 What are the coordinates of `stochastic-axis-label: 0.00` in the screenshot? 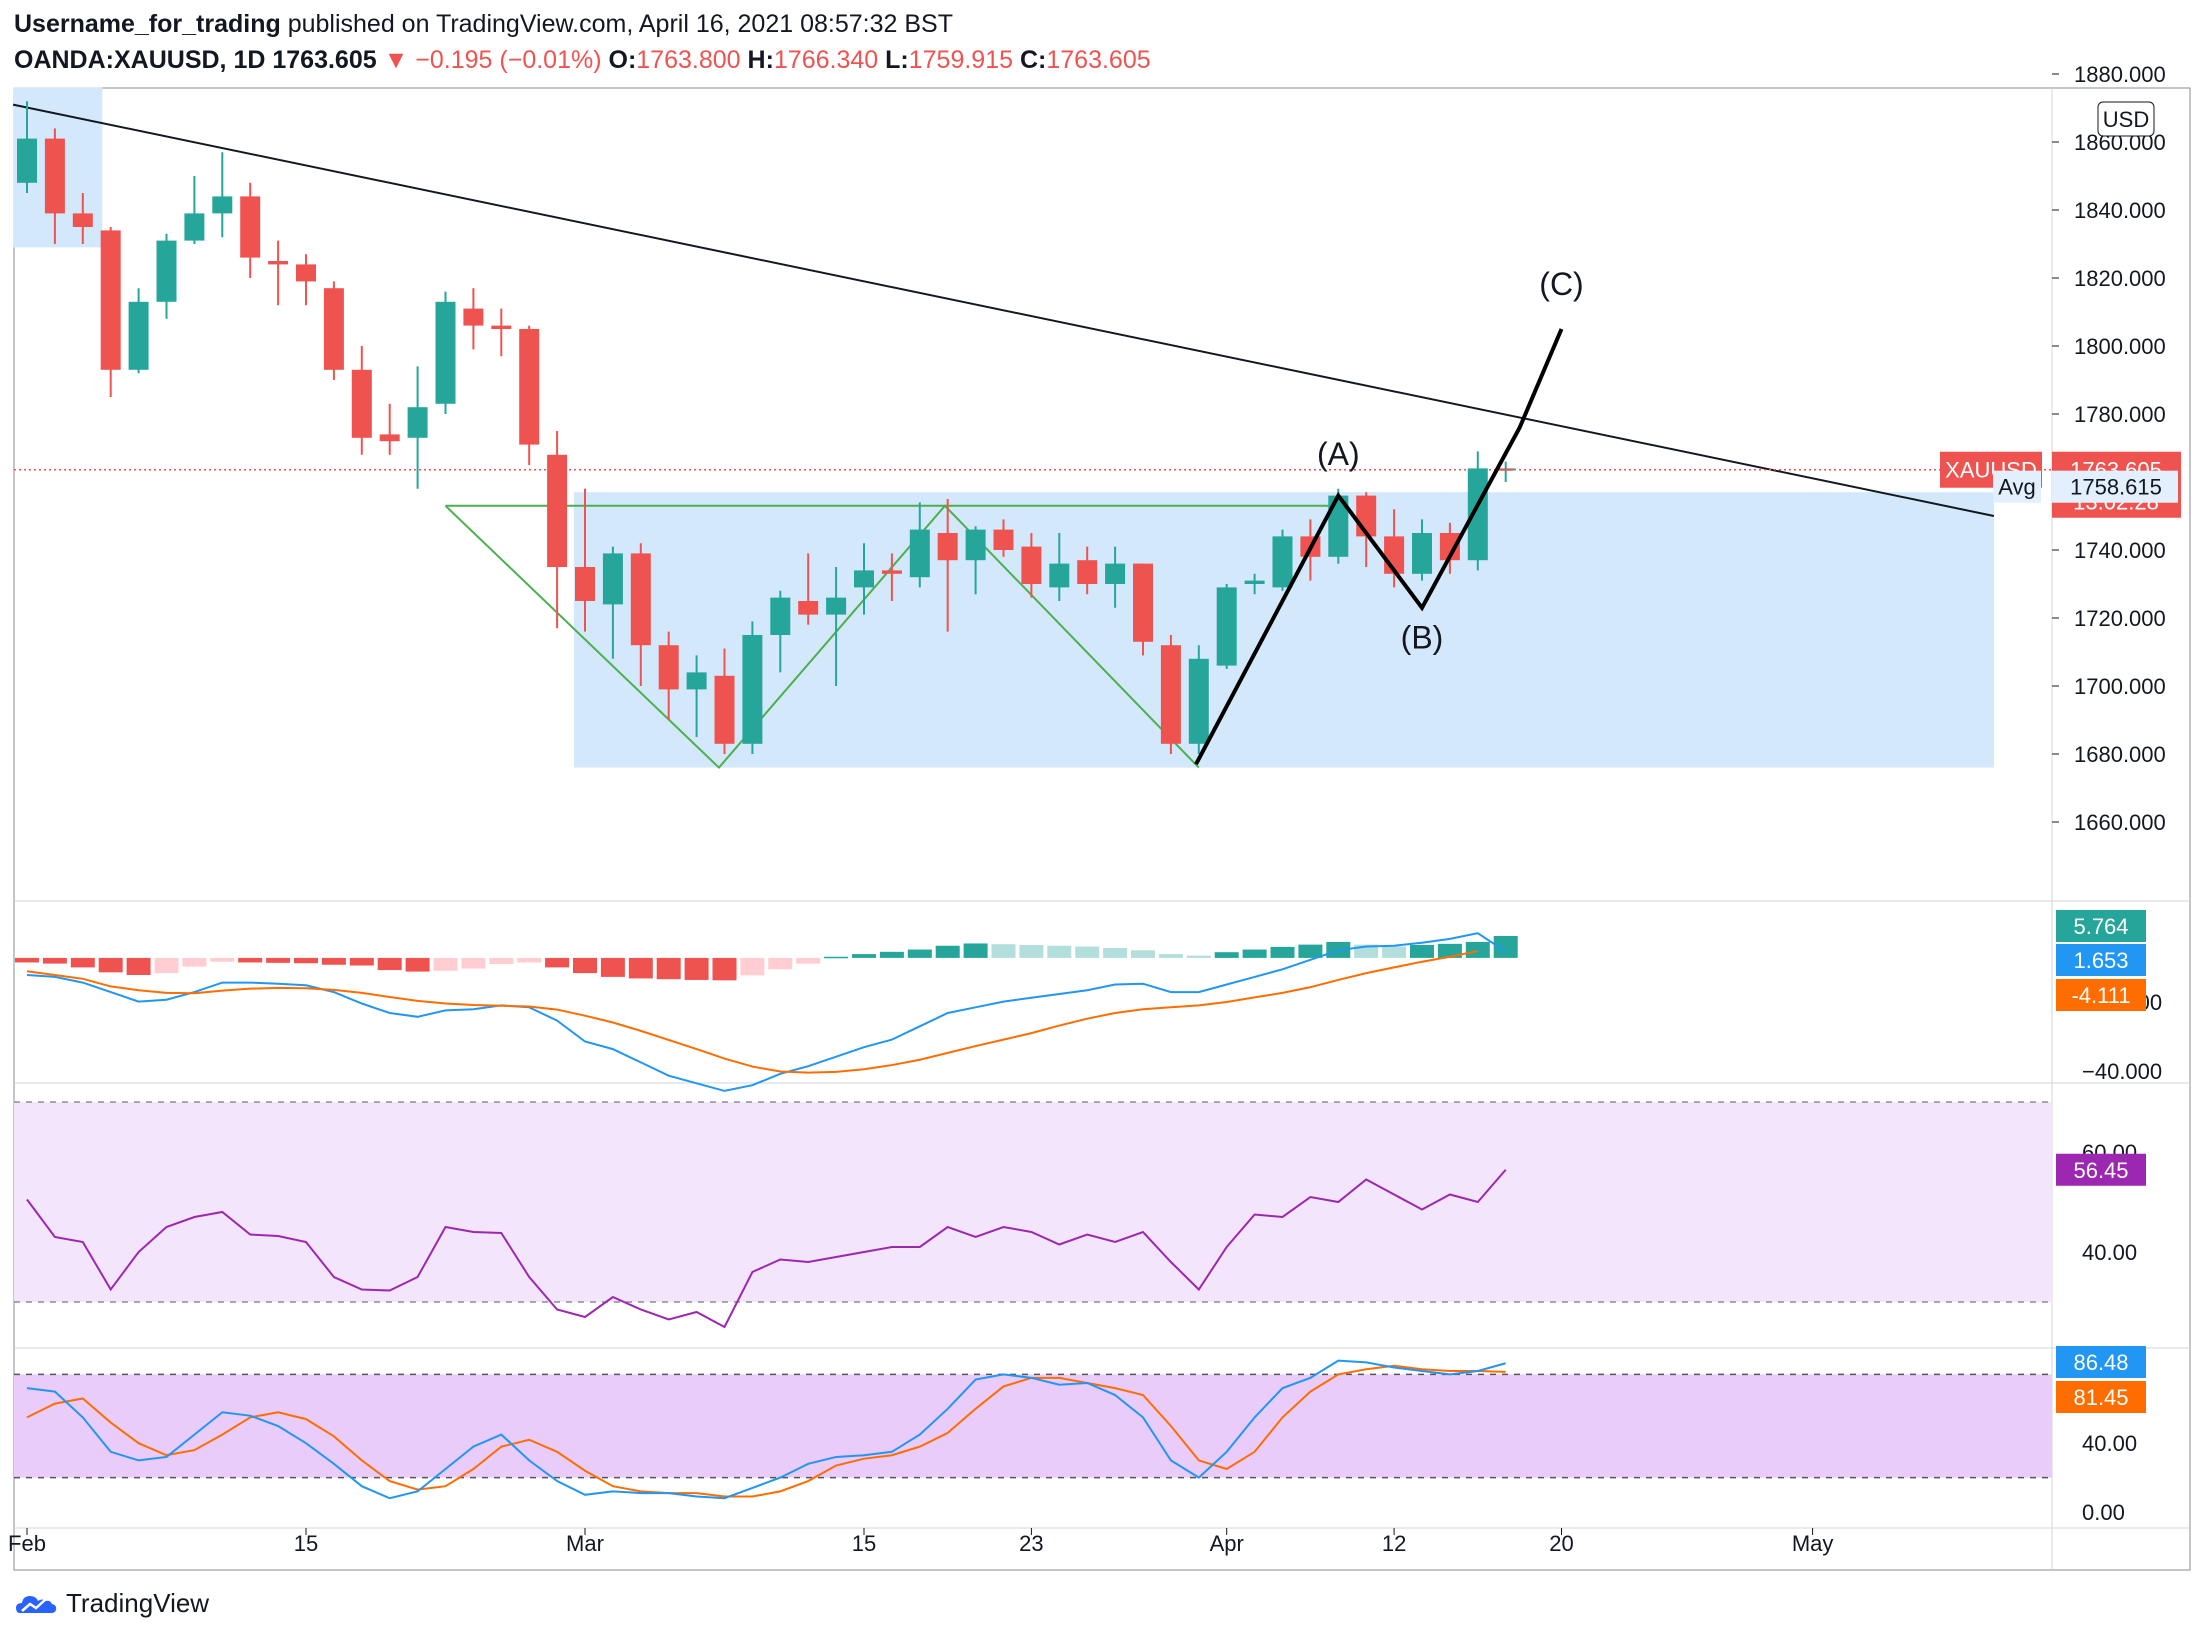 It's located at (2103, 1512).